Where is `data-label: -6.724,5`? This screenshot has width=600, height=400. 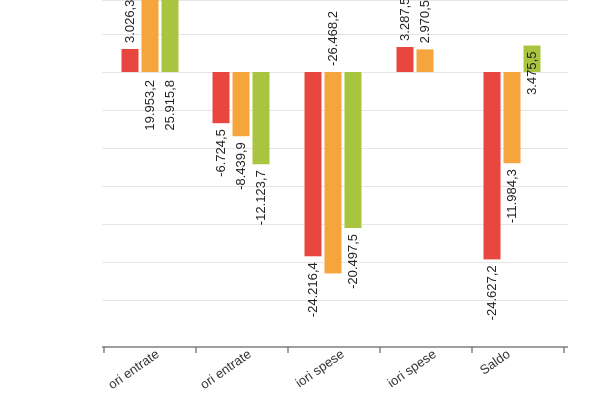 data-label: -6.724,5 is located at coordinates (220, 153).